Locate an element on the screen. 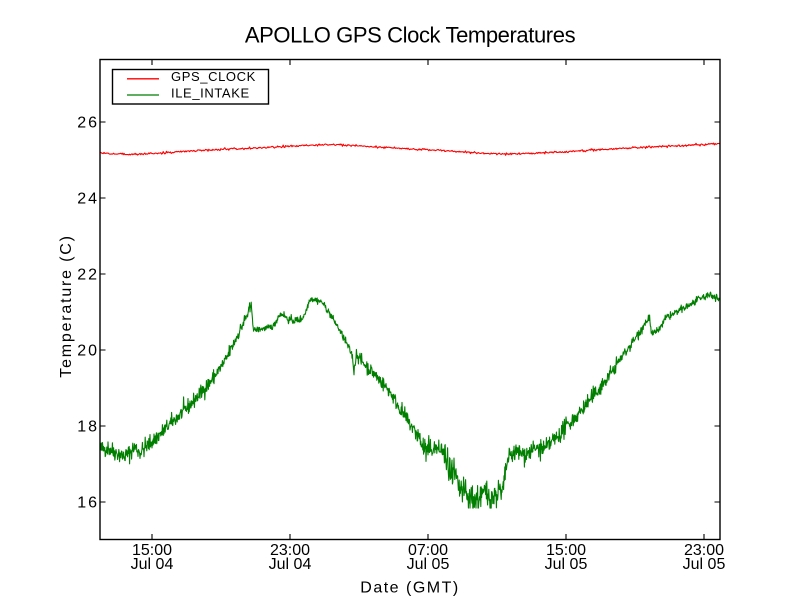  svg-text: 24 is located at coordinates (88, 198).